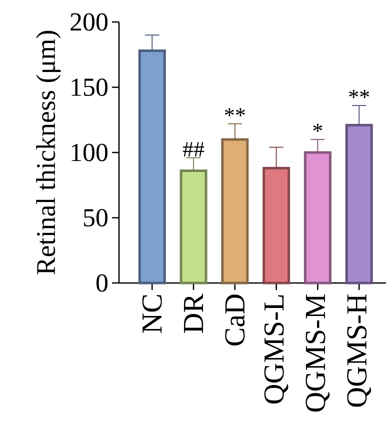 Image resolution: width=387 pixels, height=441 pixels. I want to click on x-tick-label: DR, so click(194, 313).